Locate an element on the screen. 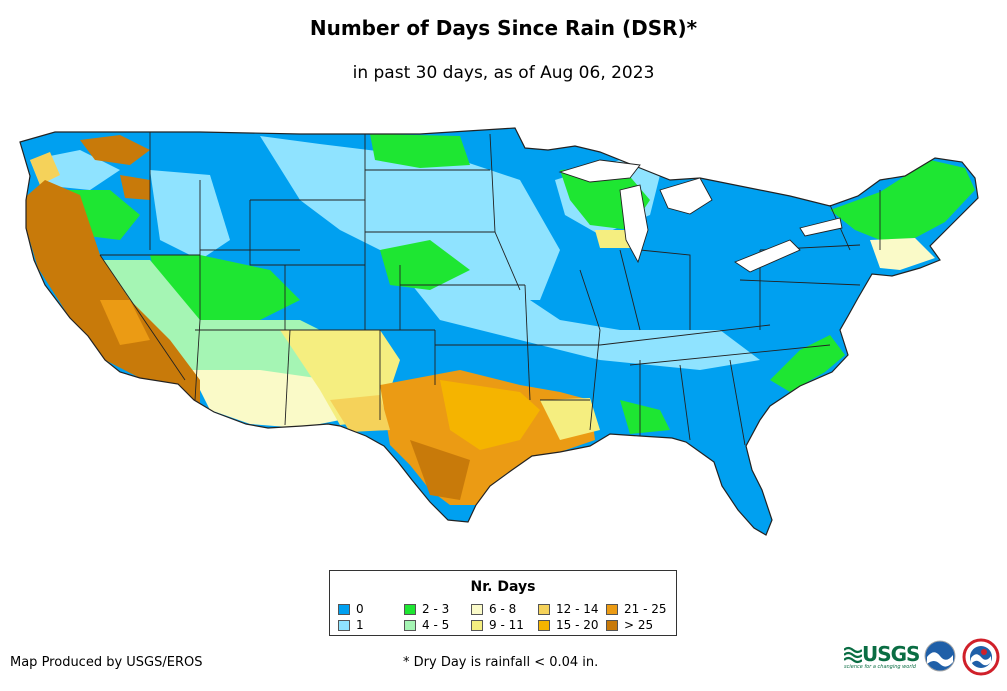 The width and height of the screenshot is (1007, 691). legend-label: 2 - 3 is located at coordinates (436, 609).